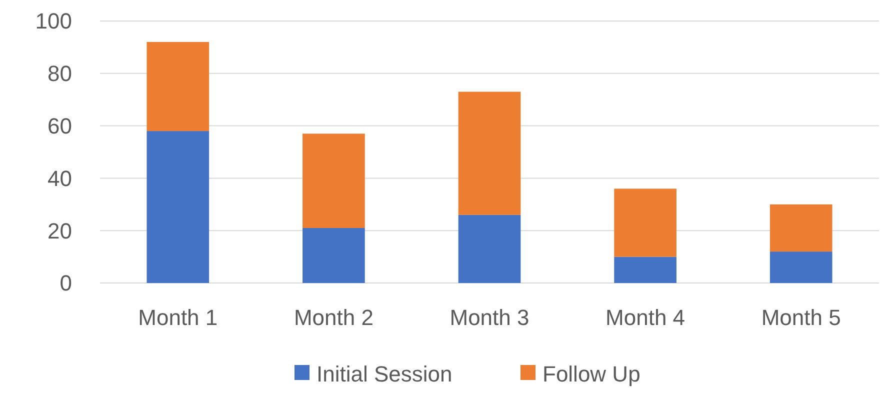  Describe the element at coordinates (384, 374) in the screenshot. I see `legend-label: Initial Session` at that location.